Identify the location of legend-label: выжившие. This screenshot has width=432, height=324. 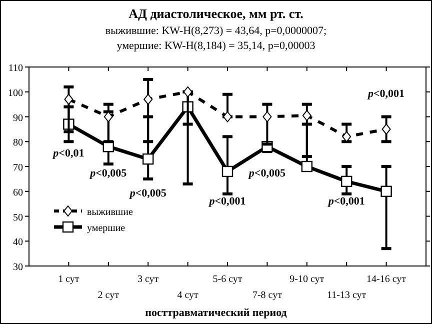
(110, 212).